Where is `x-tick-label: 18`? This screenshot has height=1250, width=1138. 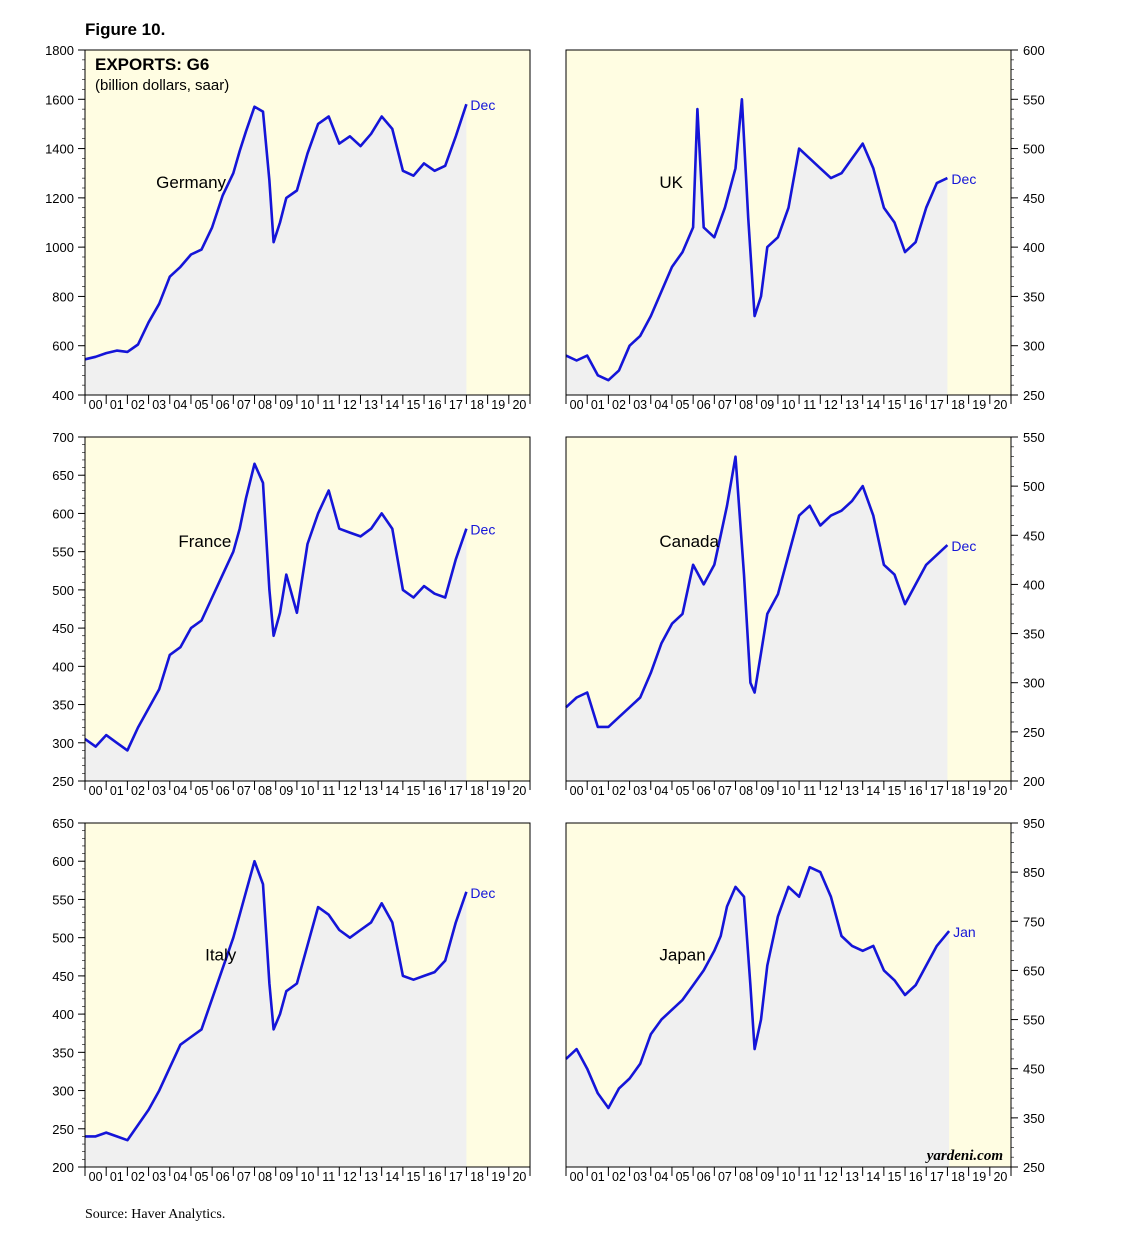
x-tick-label: 18 is located at coordinates (958, 791).